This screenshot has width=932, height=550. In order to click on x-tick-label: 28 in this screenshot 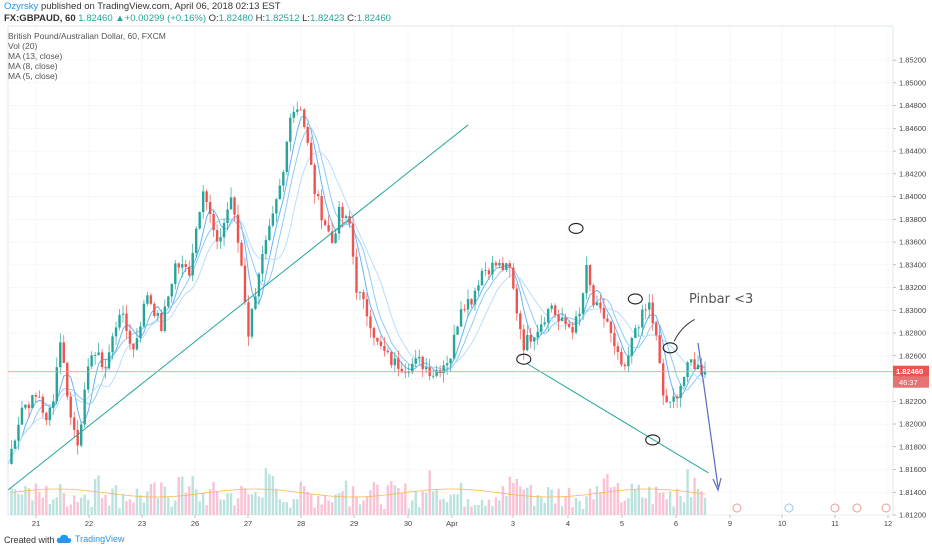, I will do `click(301, 523)`.